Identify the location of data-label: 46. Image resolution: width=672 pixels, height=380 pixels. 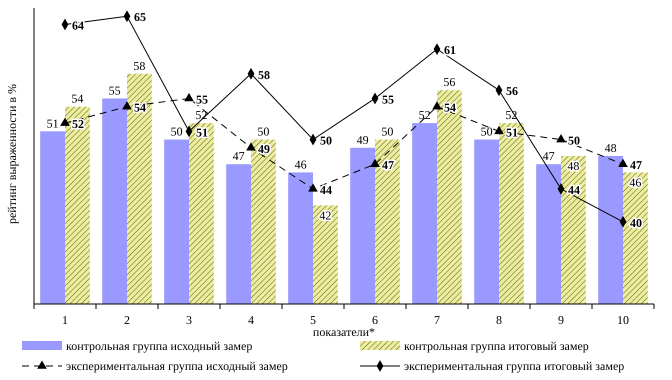
(300, 164).